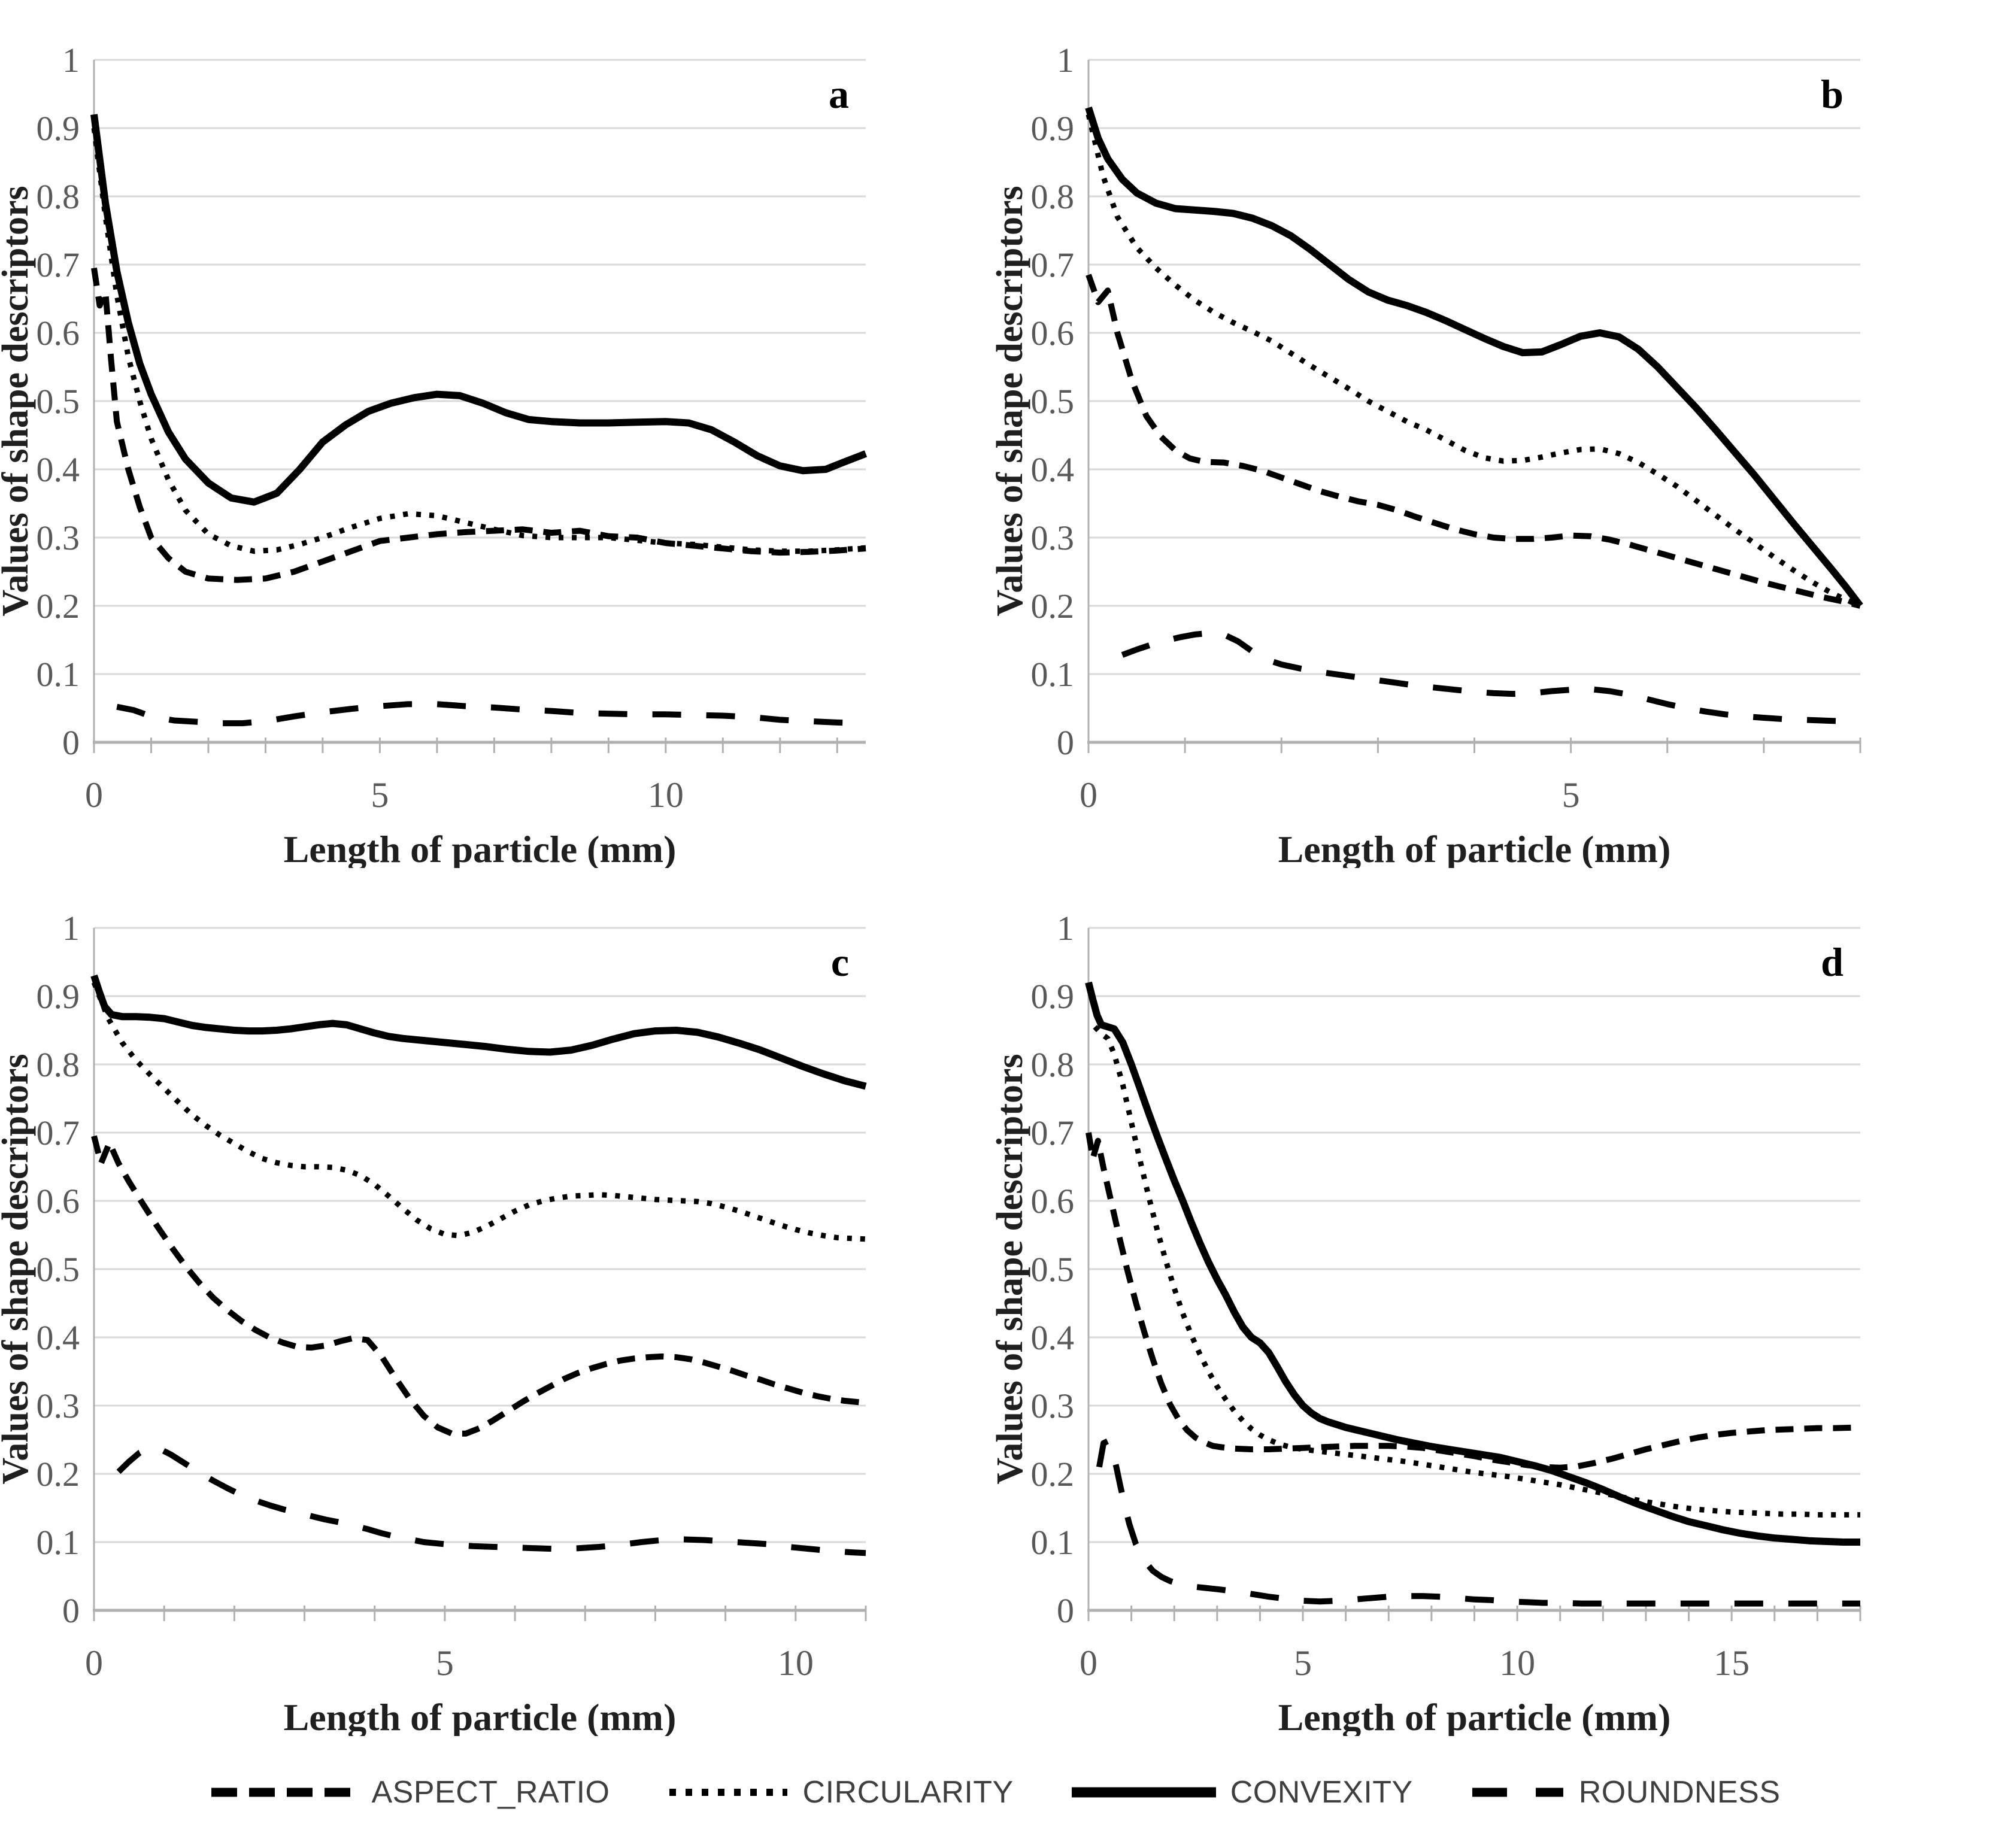 This screenshot has width=1989, height=1848. I want to click on legend-item-circularity: CIRCULARITY, so click(841, 1792).